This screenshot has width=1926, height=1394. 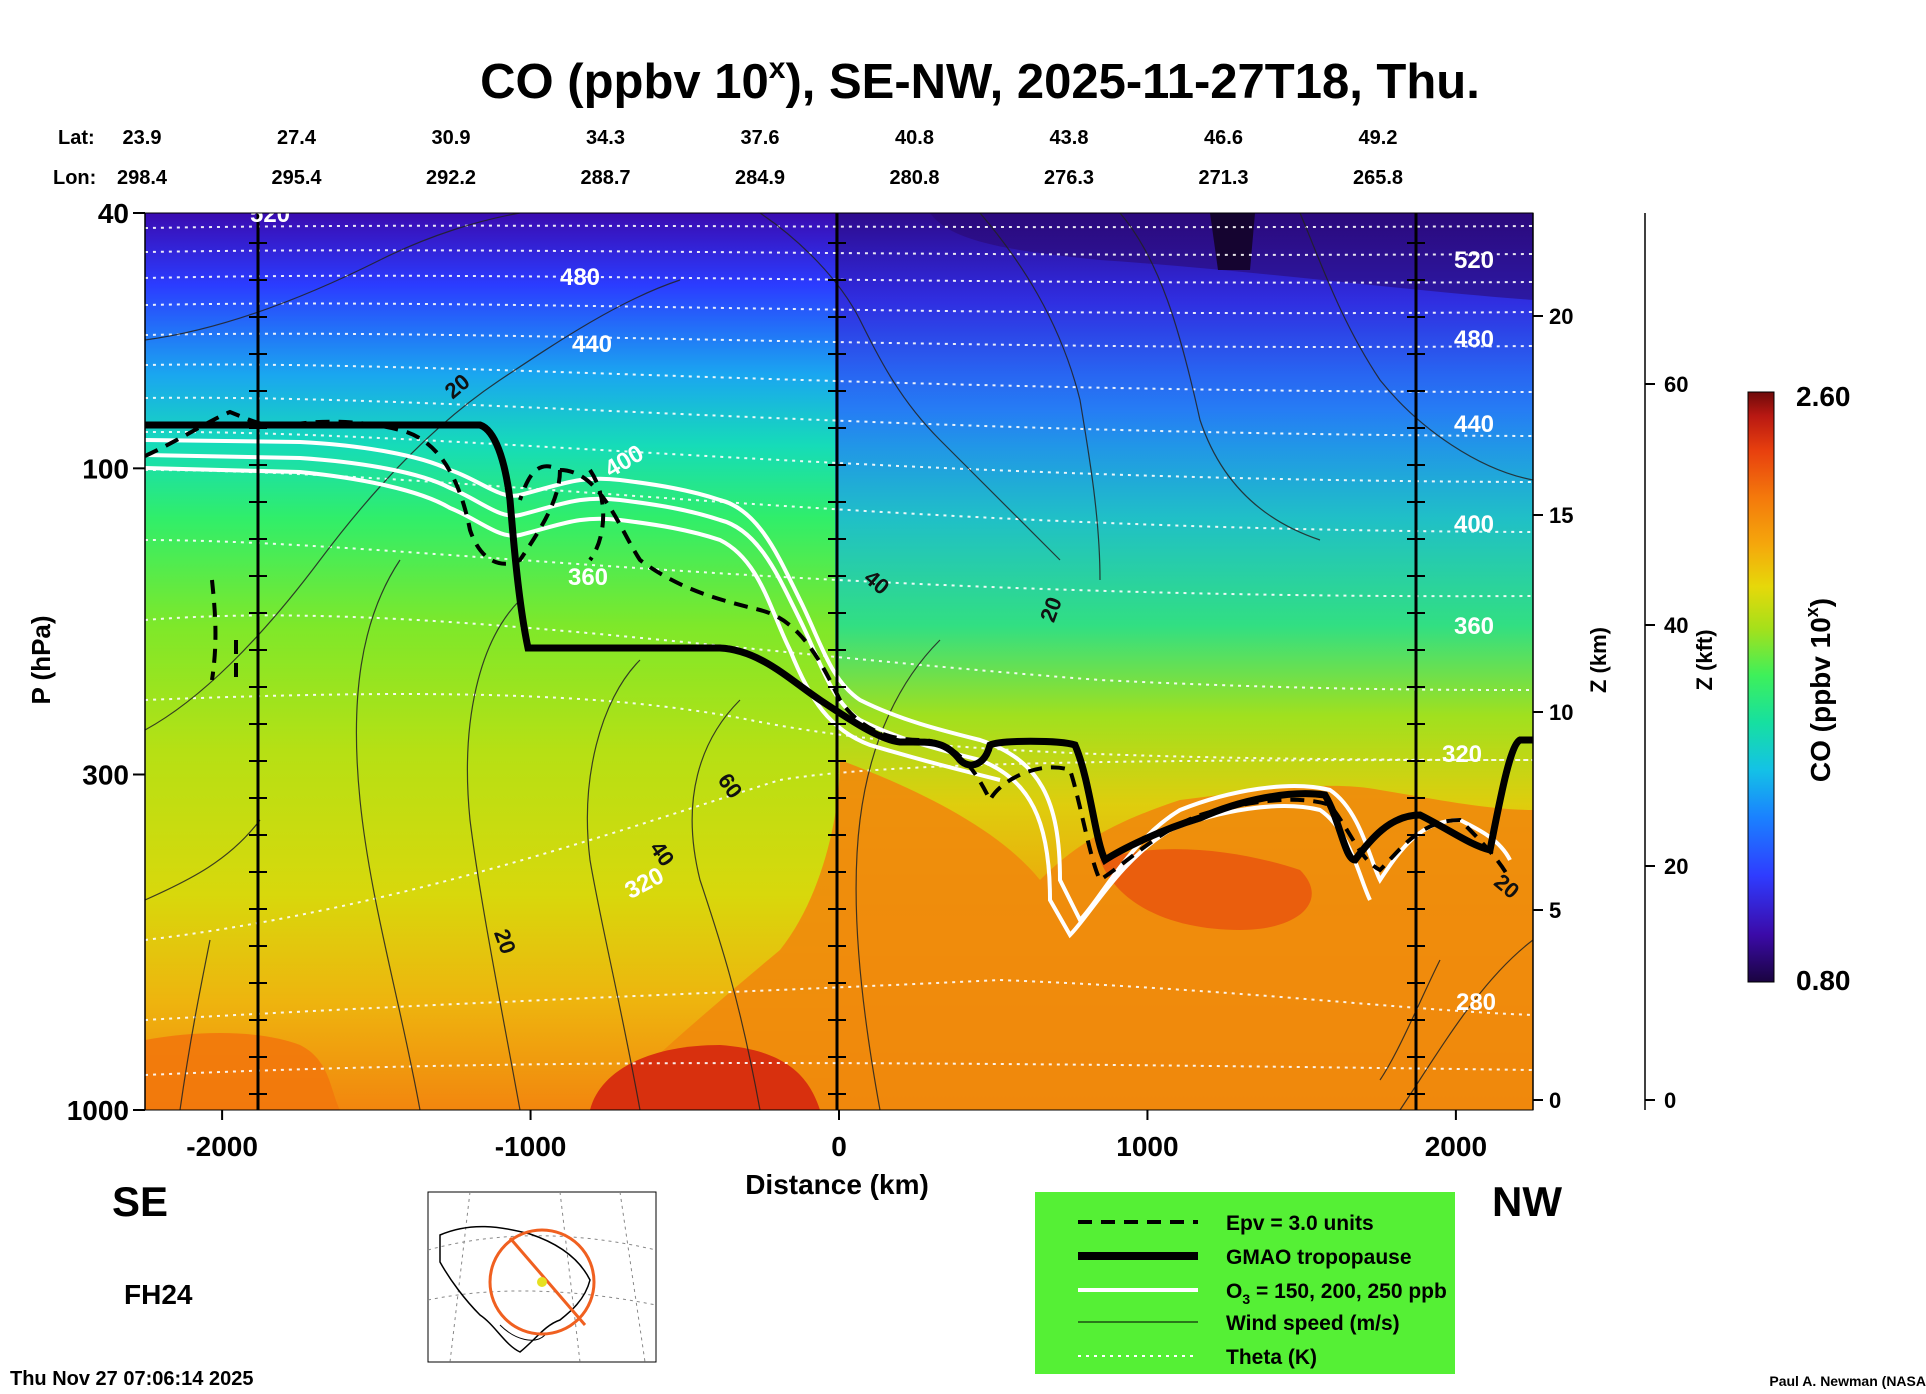 I want to click on y-tick-label: 300, so click(x=105, y=774).